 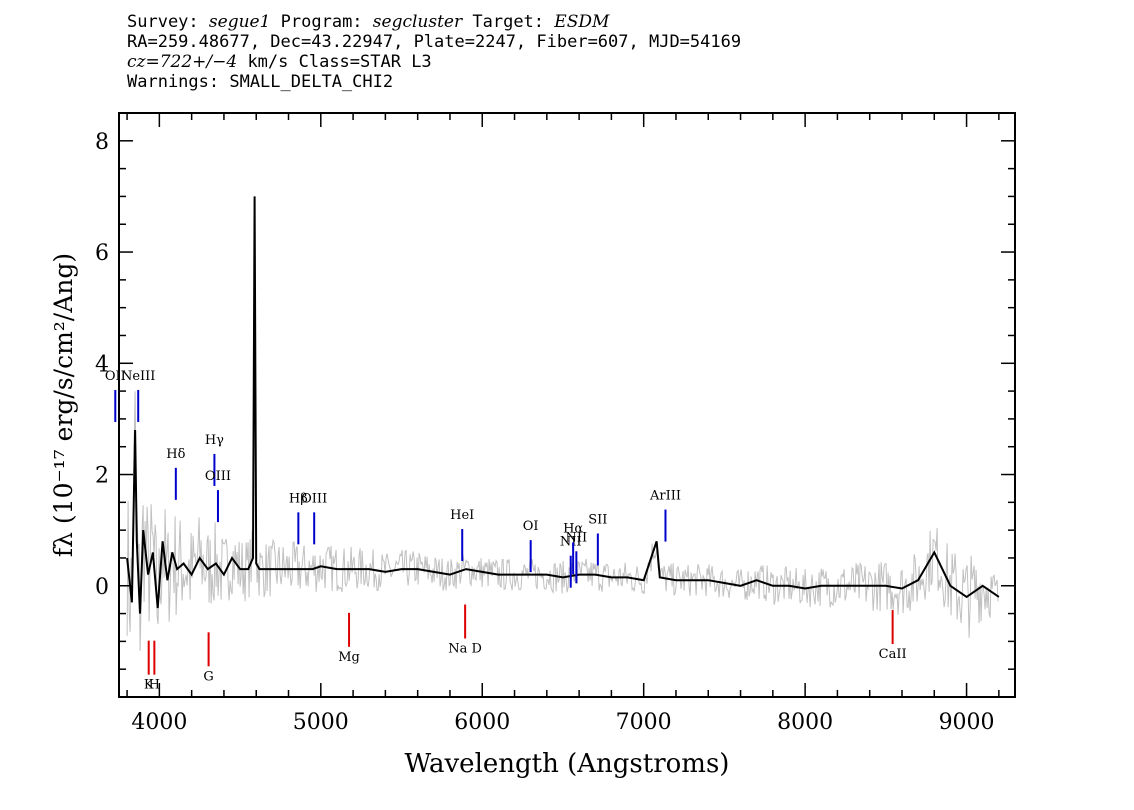 What do you see at coordinates (597, 519) in the screenshot?
I see `line-label-12: SII` at bounding box center [597, 519].